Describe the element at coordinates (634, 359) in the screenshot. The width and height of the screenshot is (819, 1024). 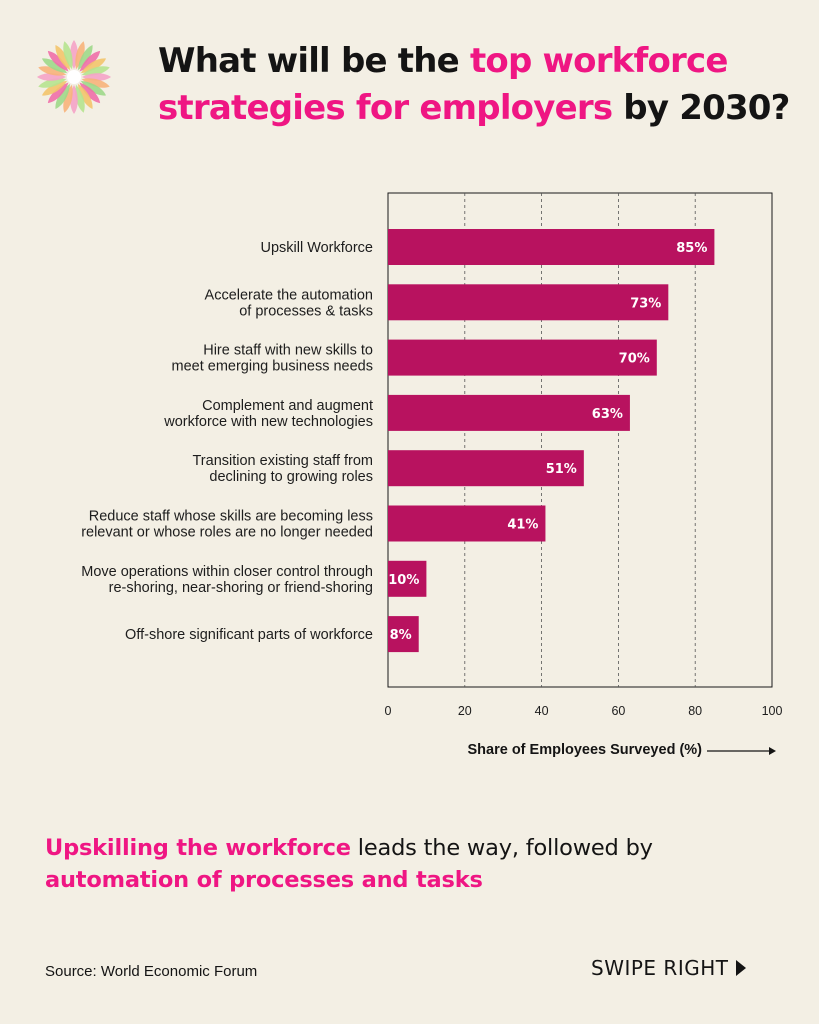
I see `bar-value-label: 70%` at that location.